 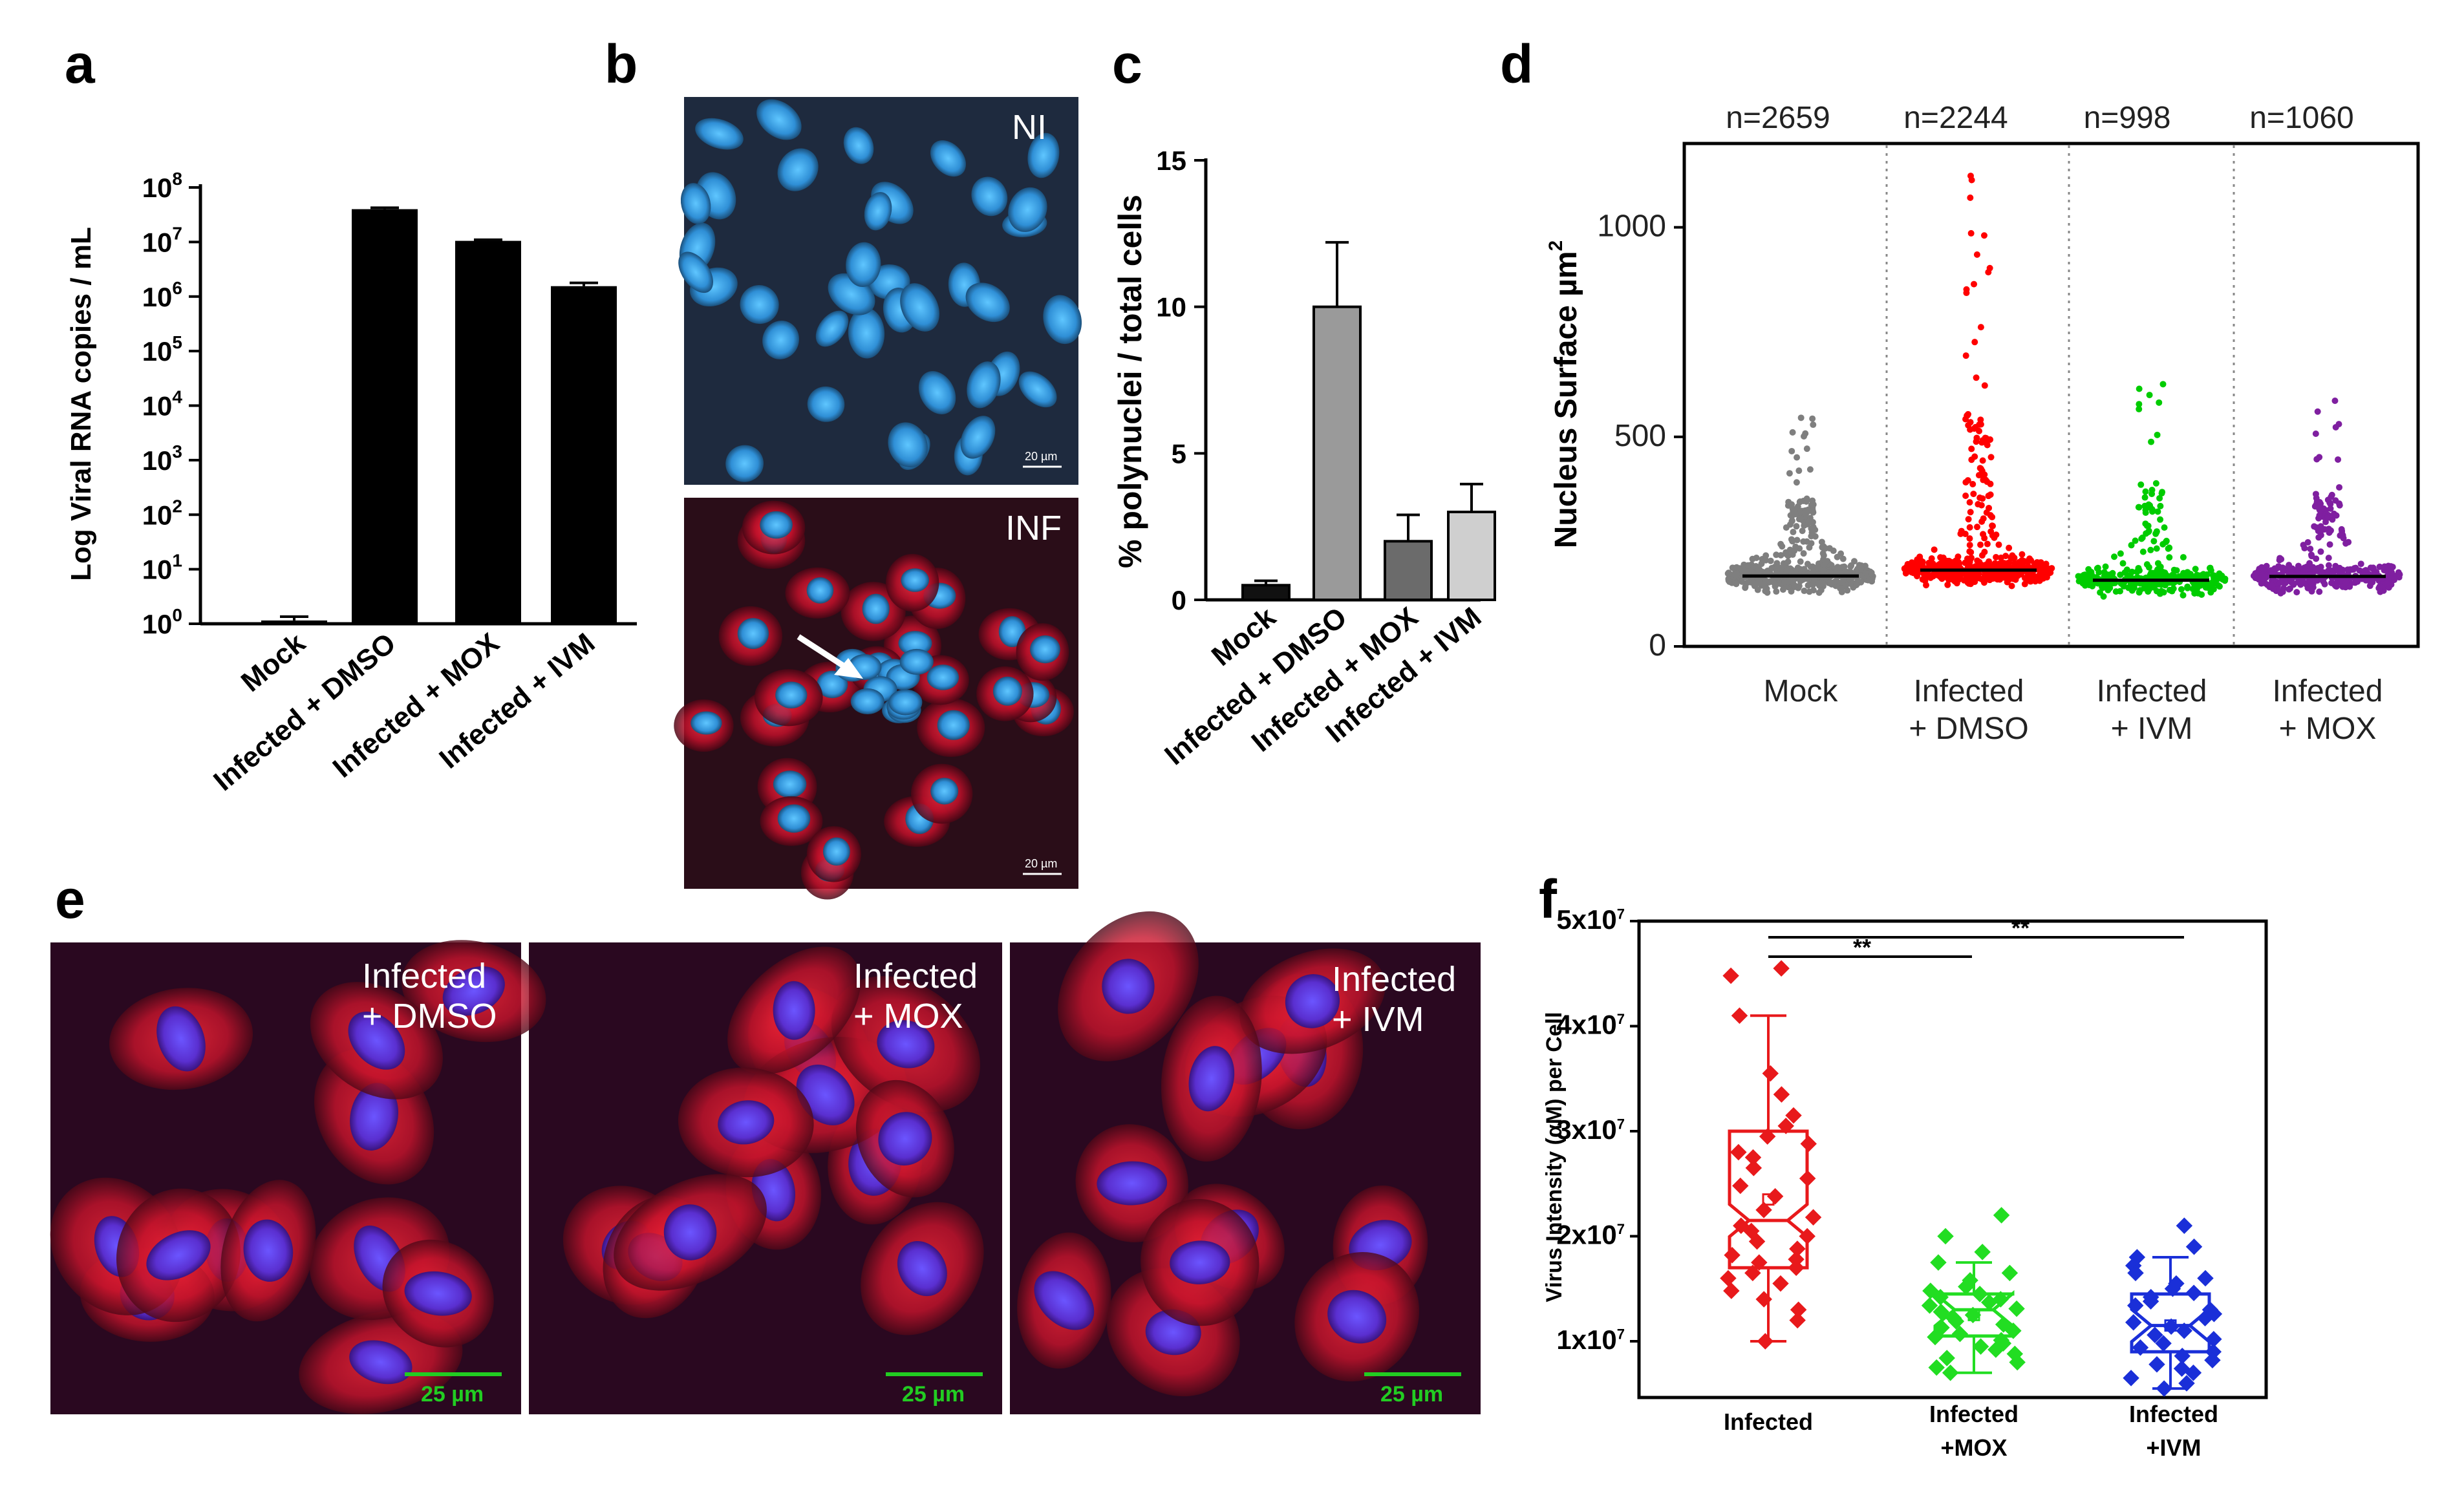 I want to click on chart-c-bar, so click(x=1472, y=556).